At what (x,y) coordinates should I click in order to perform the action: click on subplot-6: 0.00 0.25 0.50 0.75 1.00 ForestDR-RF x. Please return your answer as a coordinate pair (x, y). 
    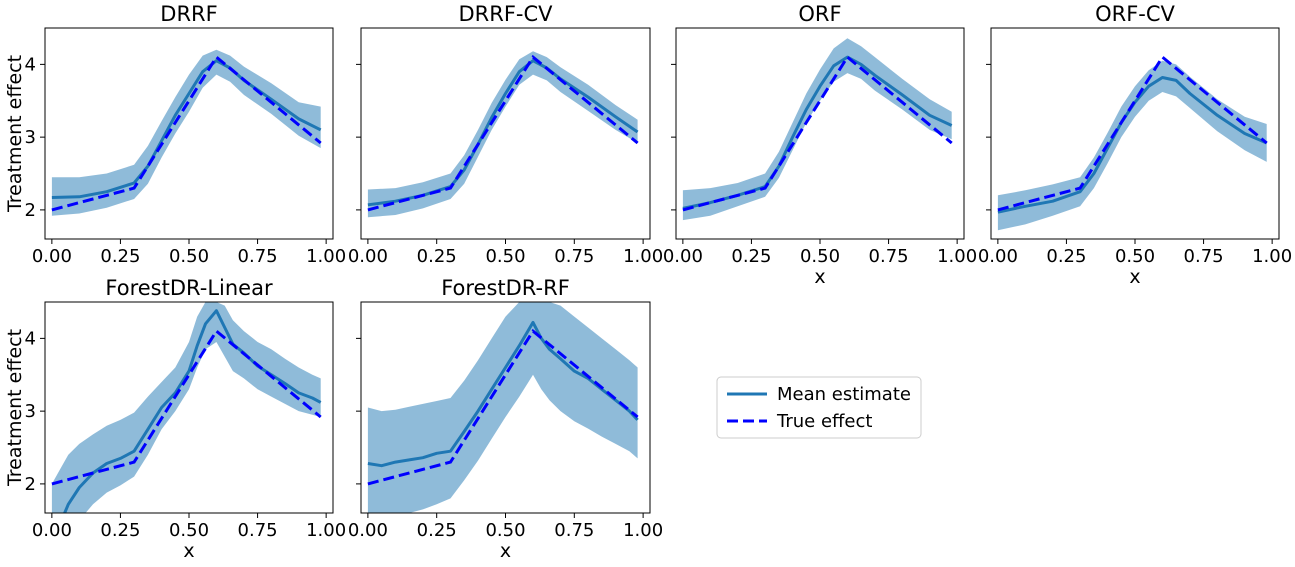
    Looking at the image, I should click on (505, 419).